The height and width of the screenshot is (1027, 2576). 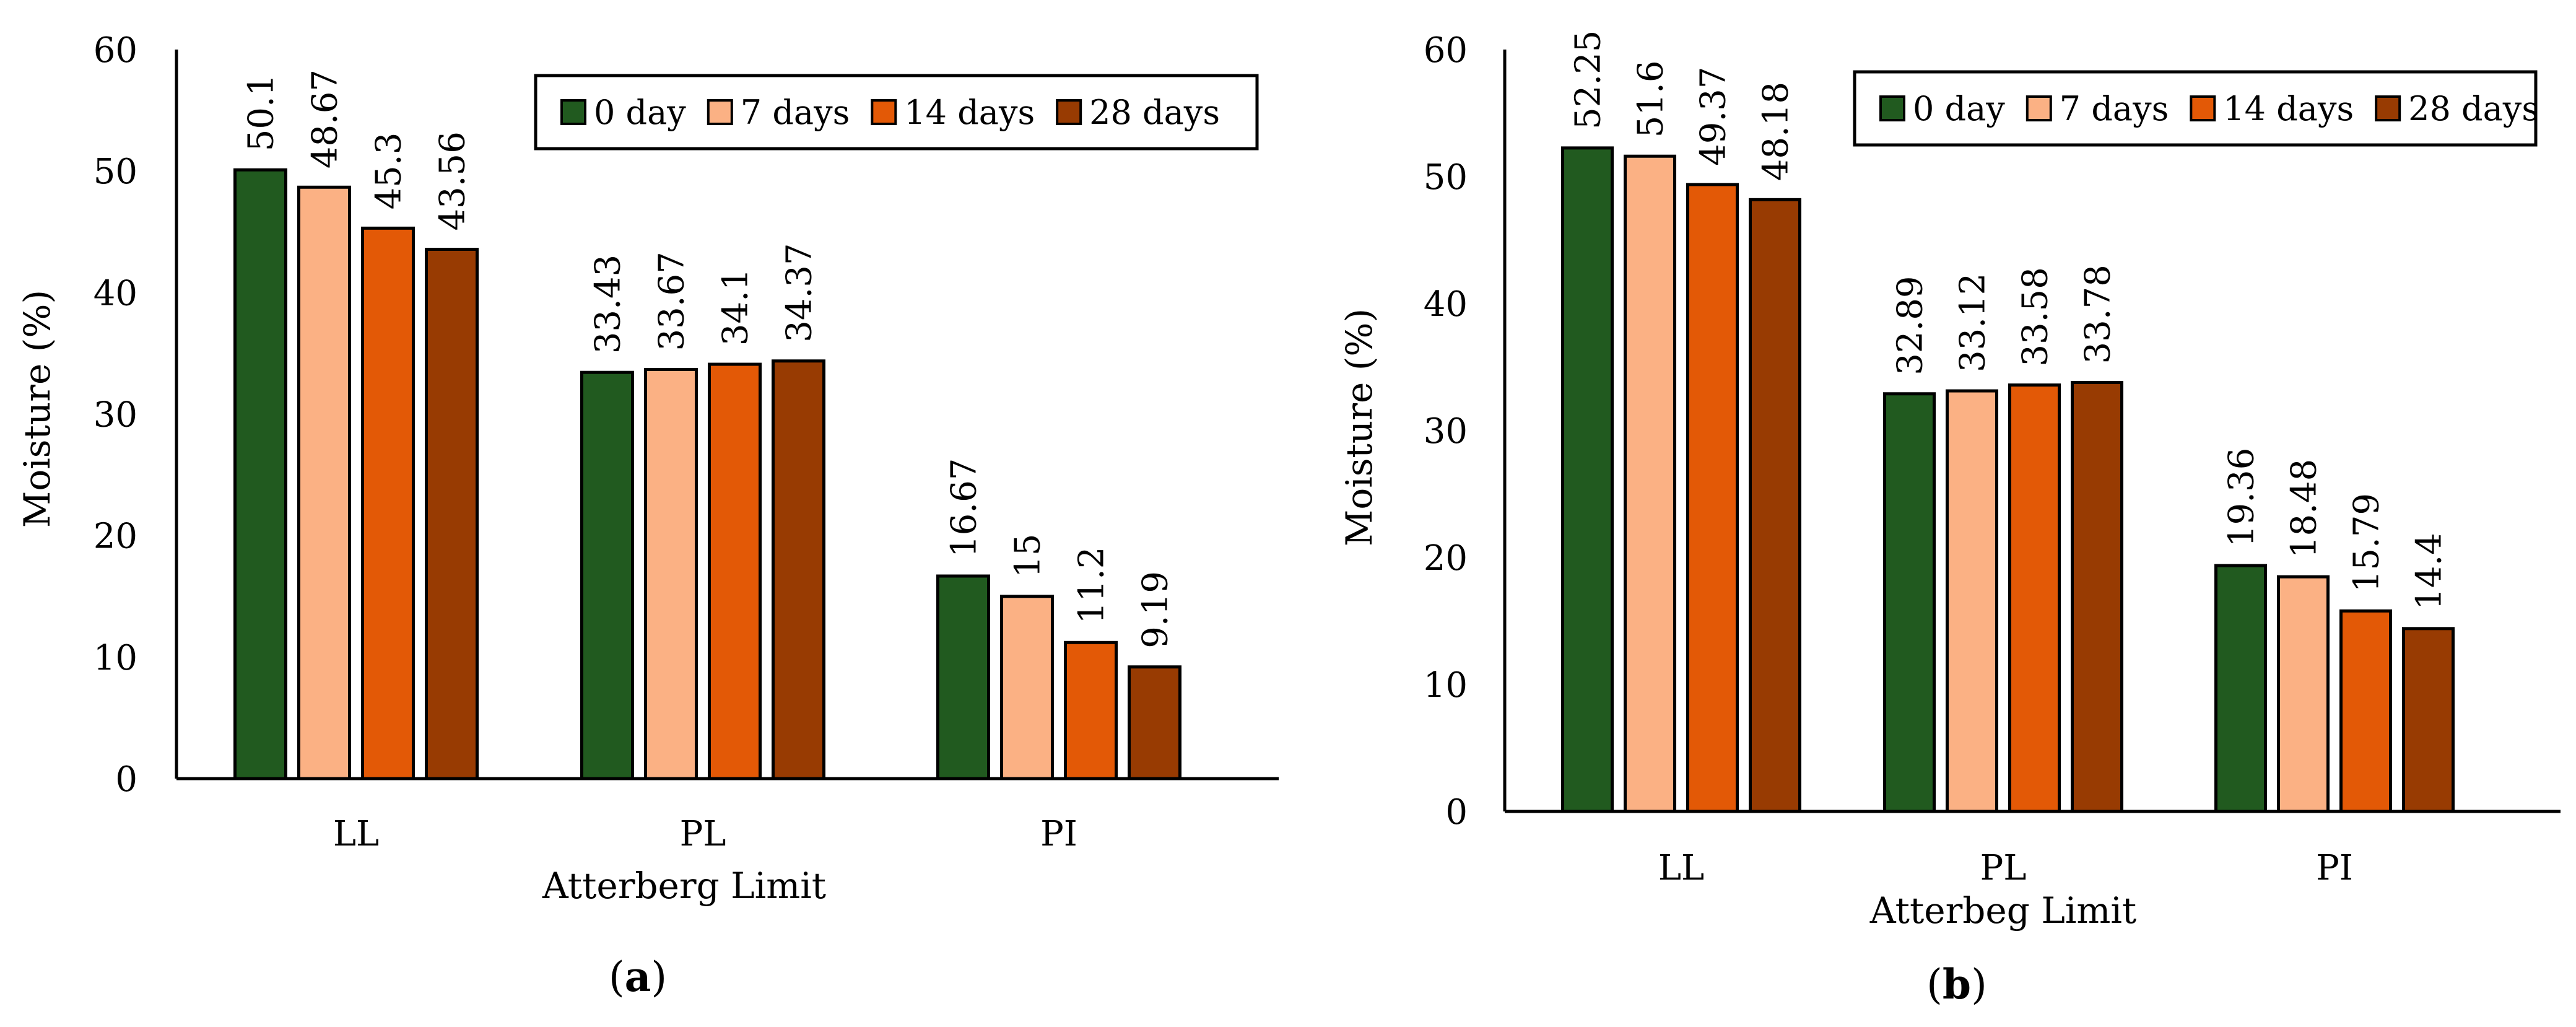 What do you see at coordinates (2367, 542) in the screenshot?
I see `data-label: 15.79` at bounding box center [2367, 542].